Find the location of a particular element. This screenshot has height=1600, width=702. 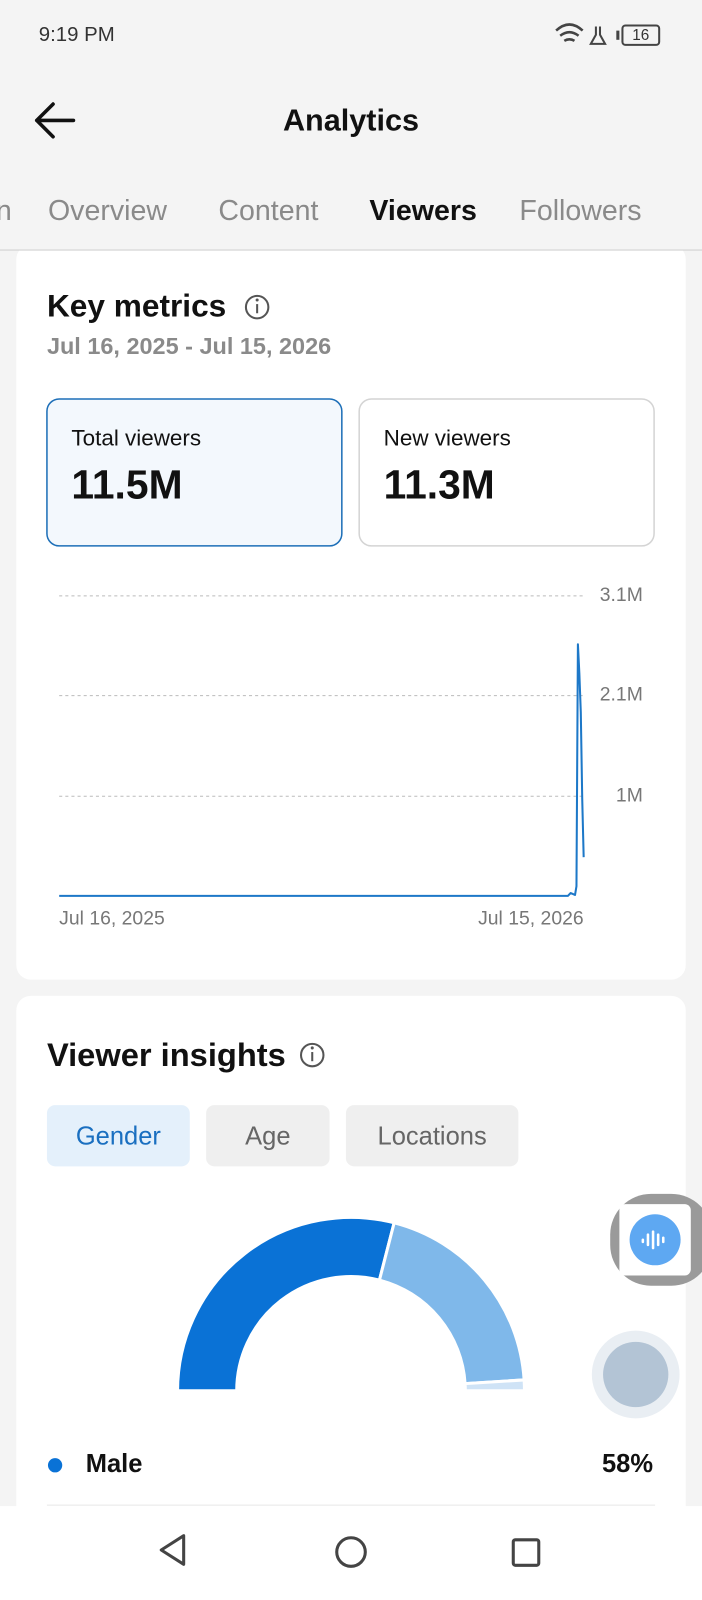

nav-home is located at coordinates (351, 1552).